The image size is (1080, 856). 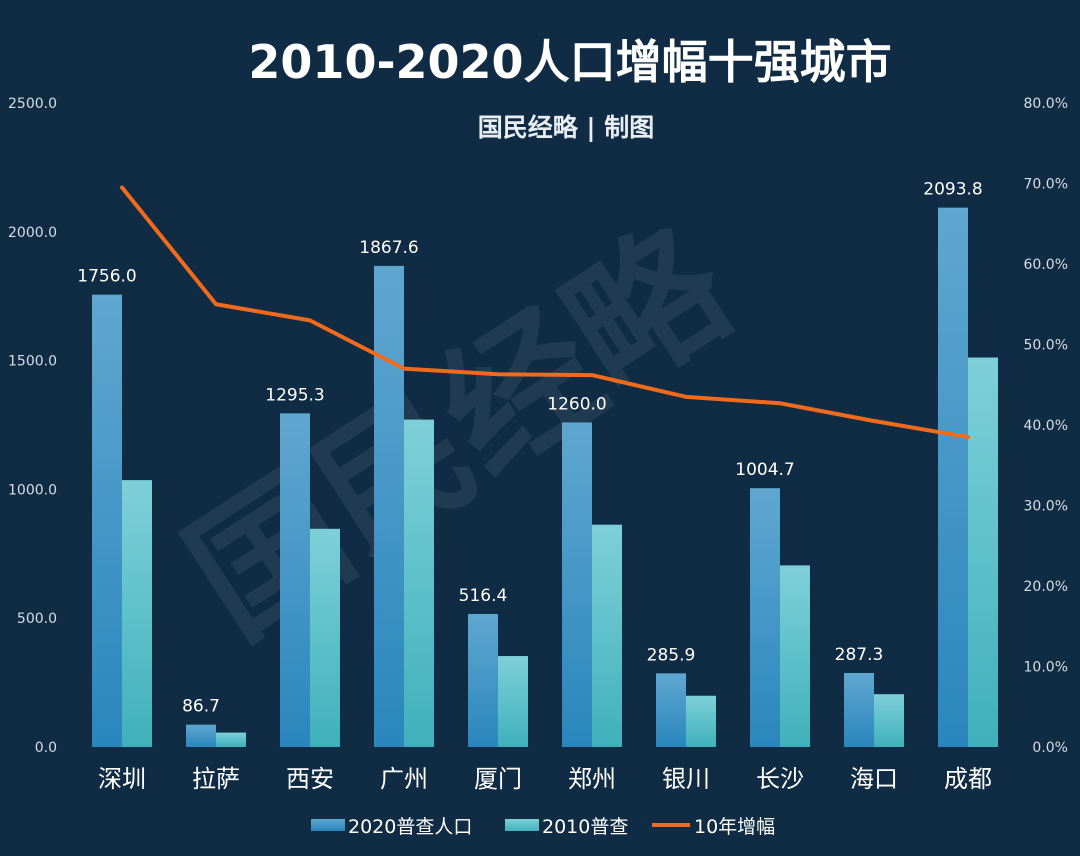 What do you see at coordinates (686, 779) in the screenshot?
I see `category-label: 银川` at bounding box center [686, 779].